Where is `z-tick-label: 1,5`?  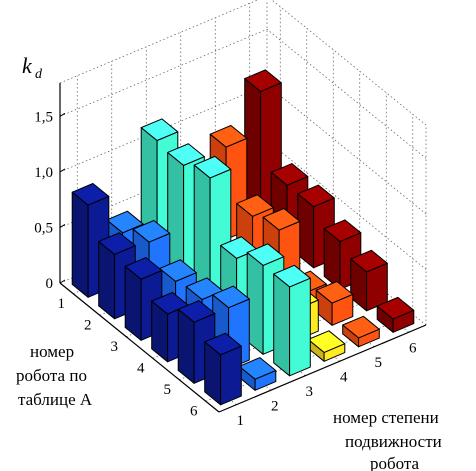 z-tick-label: 1,5 is located at coordinates (43, 117).